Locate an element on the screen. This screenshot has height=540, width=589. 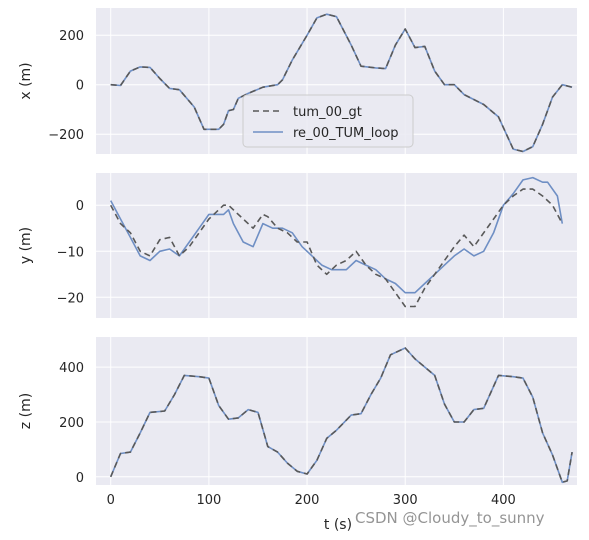
legend: tum_00_gt re_00_TUM_loop is located at coordinates (328, 121).